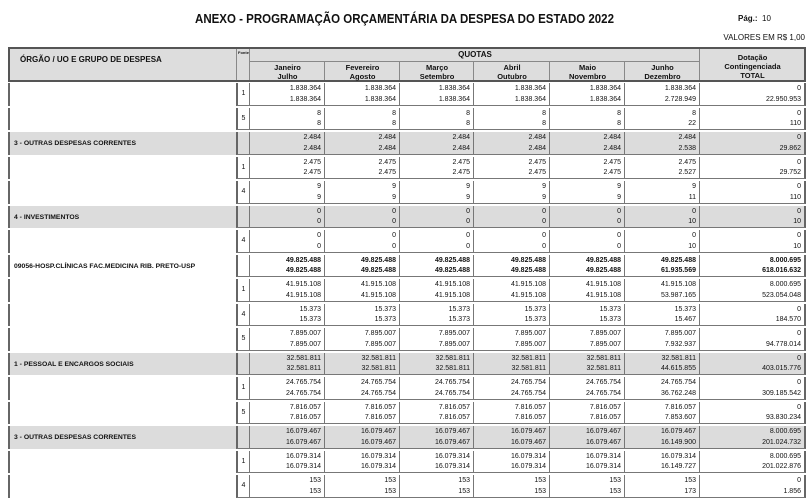 Image resolution: width=809 pixels, height=500 pixels. What do you see at coordinates (528, 393) in the screenshot?
I see `value-second: 24.765.754` at bounding box center [528, 393].